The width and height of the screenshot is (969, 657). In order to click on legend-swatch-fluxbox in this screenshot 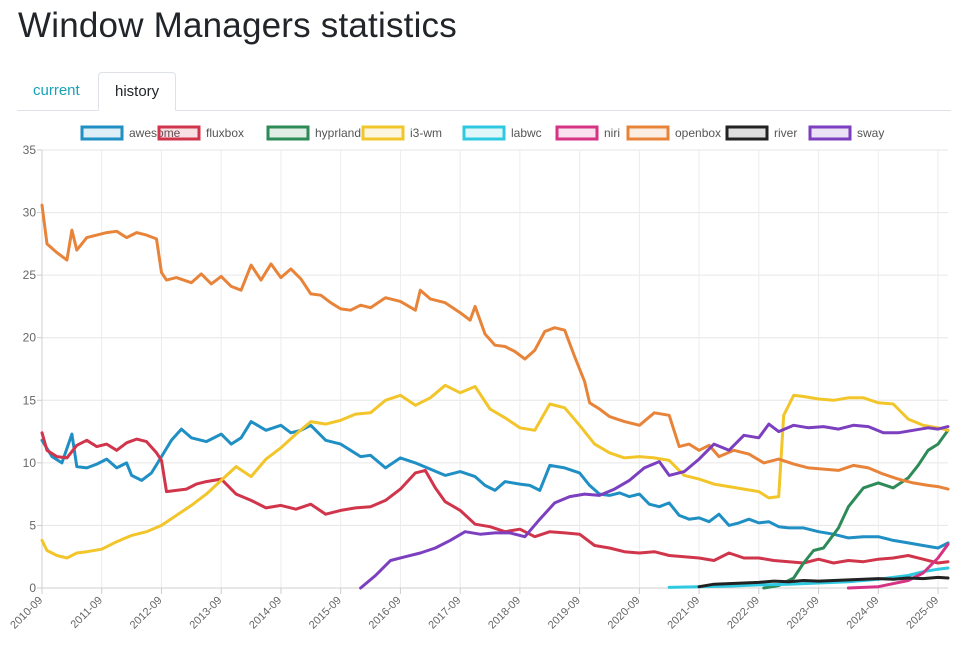, I will do `click(179, 133)`.